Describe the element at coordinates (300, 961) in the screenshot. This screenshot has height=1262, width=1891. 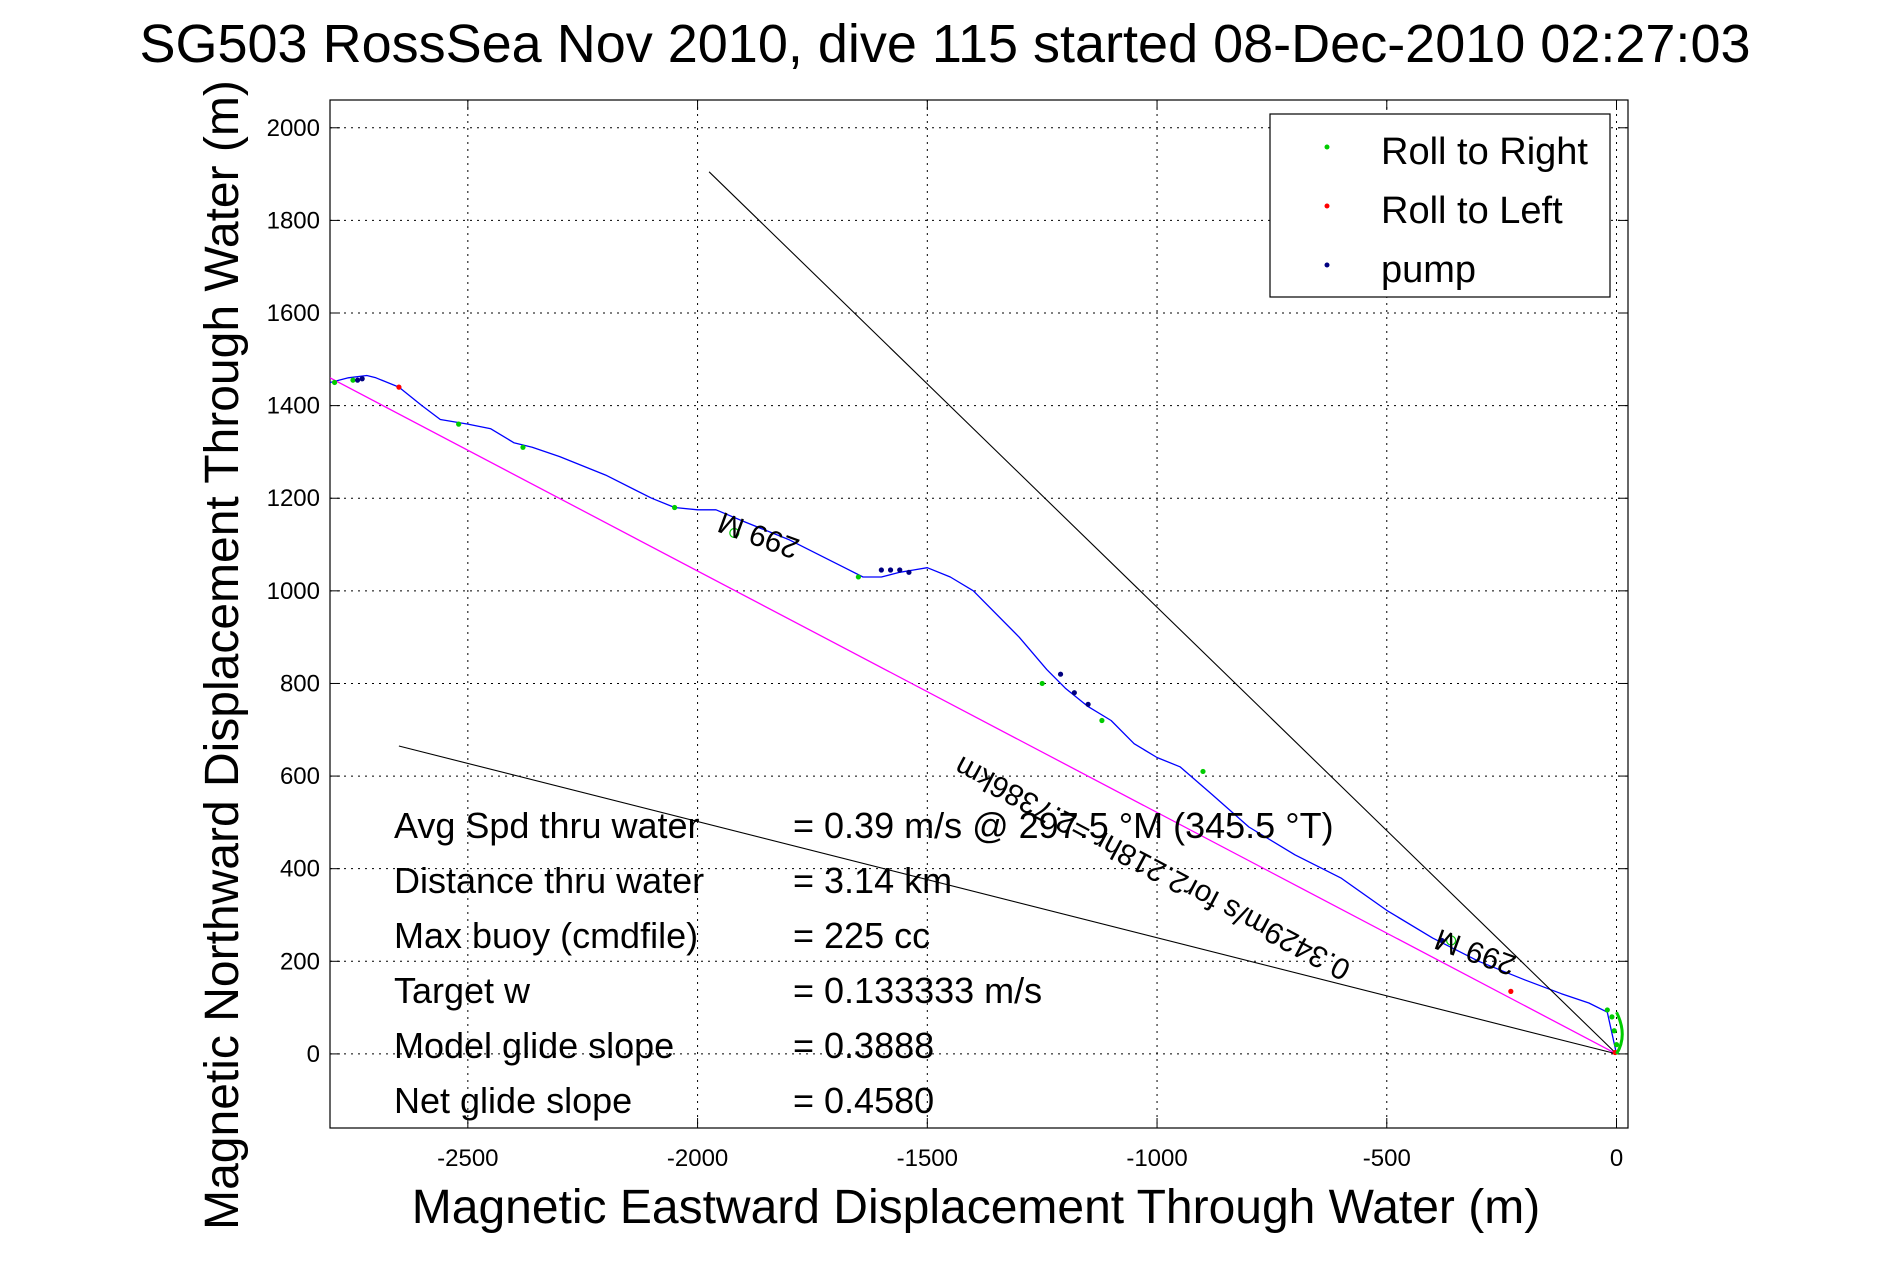
I see `y-tick-label: 200` at that location.